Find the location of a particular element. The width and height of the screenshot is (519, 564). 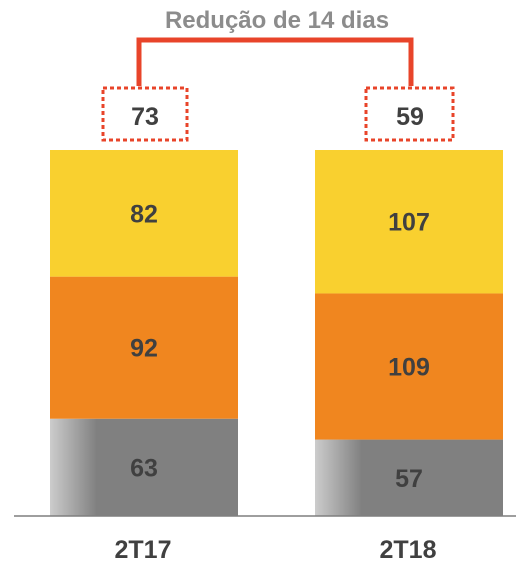

x-tick-label-2T17: 2T17 is located at coordinates (143, 550).